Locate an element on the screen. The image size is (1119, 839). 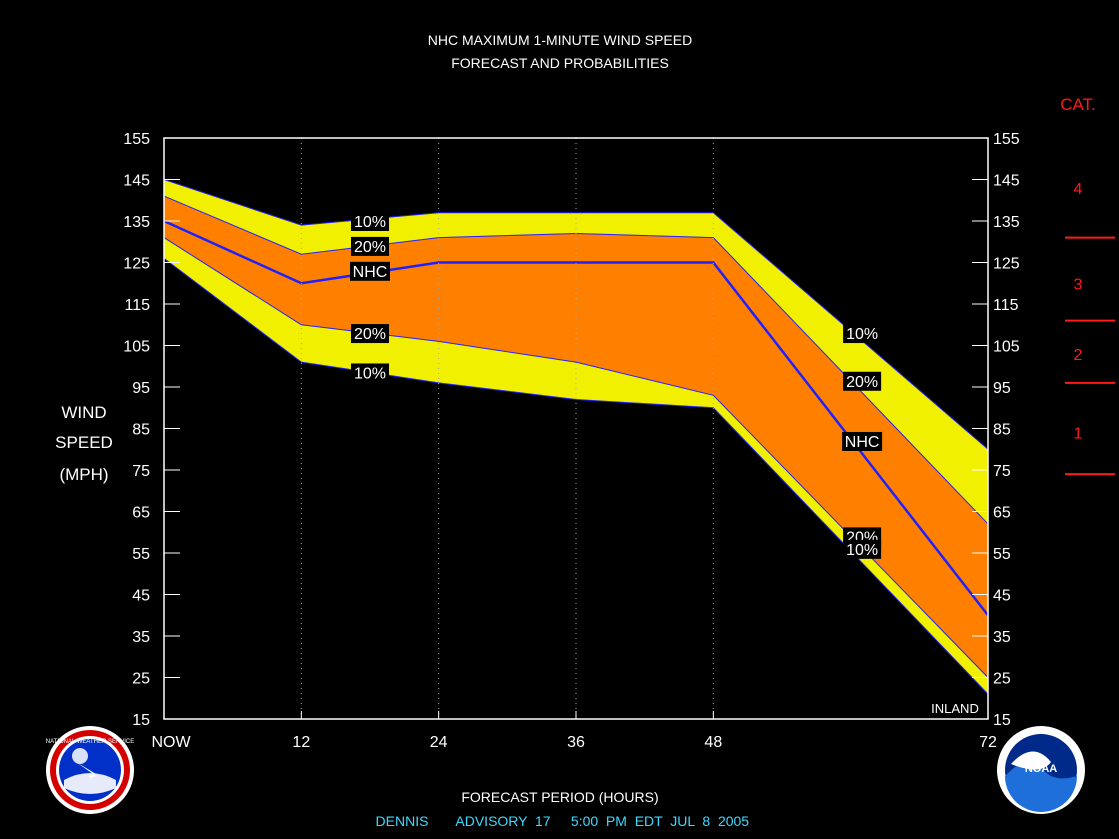
category-label-1: 1 is located at coordinates (1078, 434).